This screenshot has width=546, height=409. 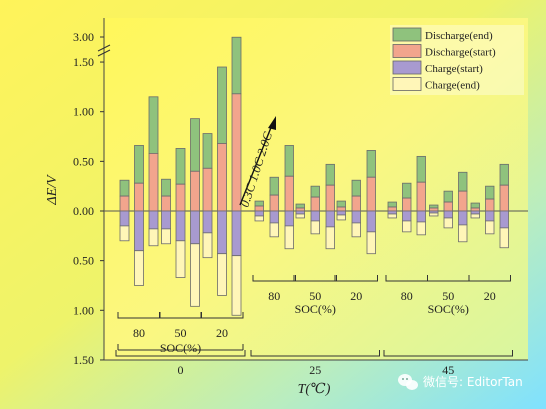 What do you see at coordinates (315, 296) in the screenshot?
I see `soc-tick-label: 50` at bounding box center [315, 296].